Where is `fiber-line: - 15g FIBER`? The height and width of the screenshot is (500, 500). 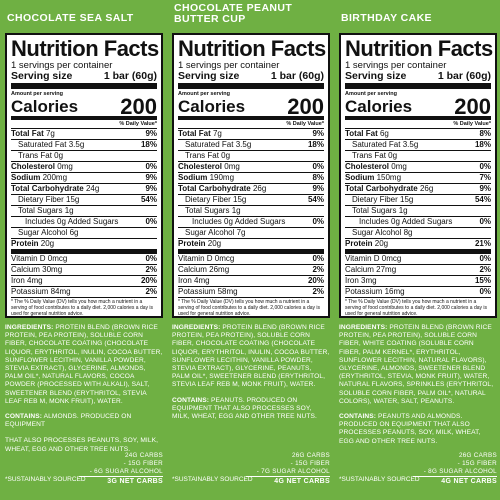 fiber-line: - 15g FIBER is located at coordinates (477, 463).